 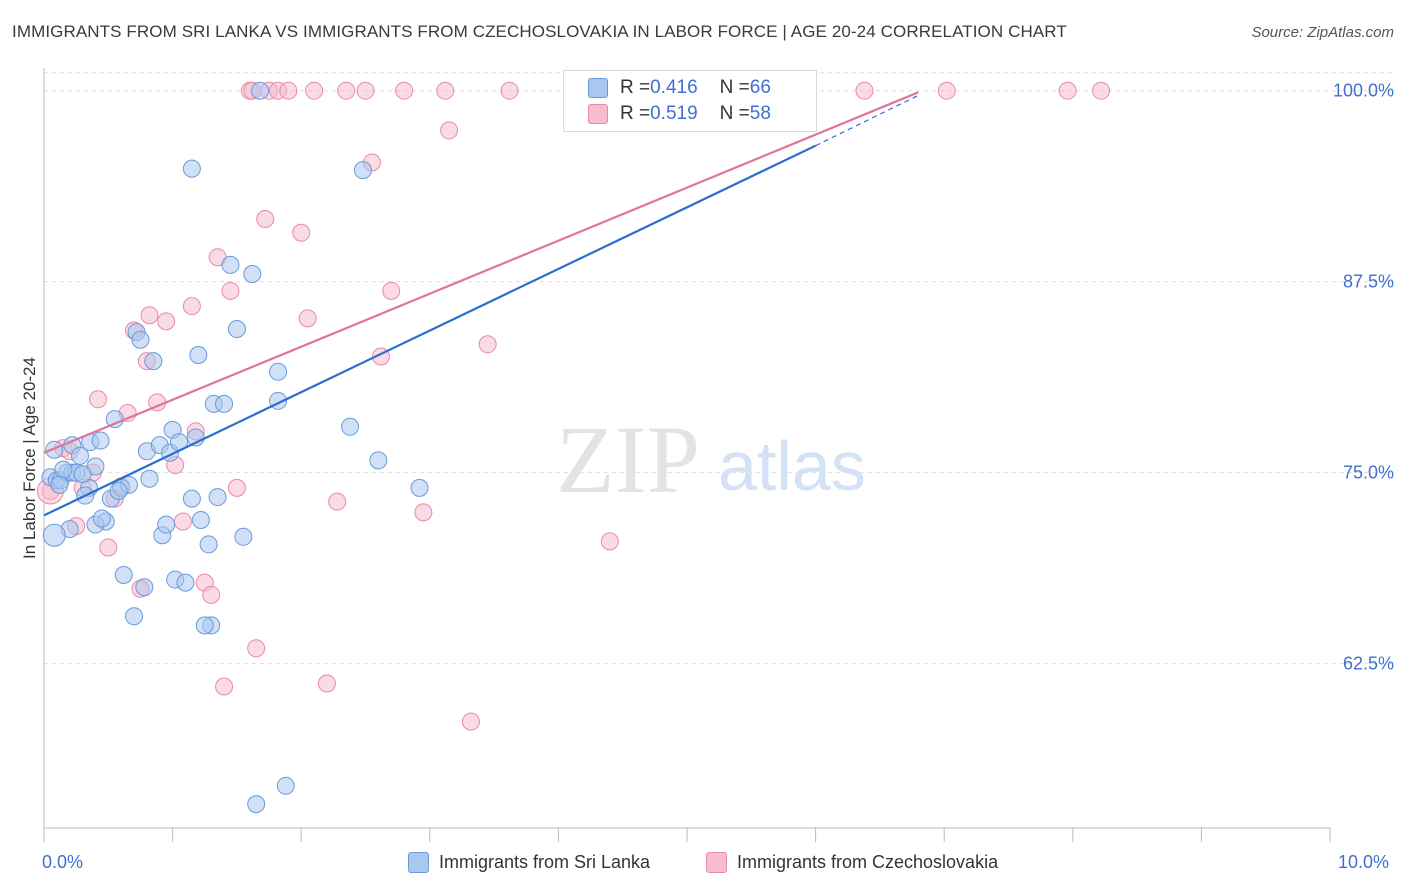 What do you see at coordinates (674, 87) in the screenshot?
I see `legend-r-value: 0.416` at bounding box center [674, 87].